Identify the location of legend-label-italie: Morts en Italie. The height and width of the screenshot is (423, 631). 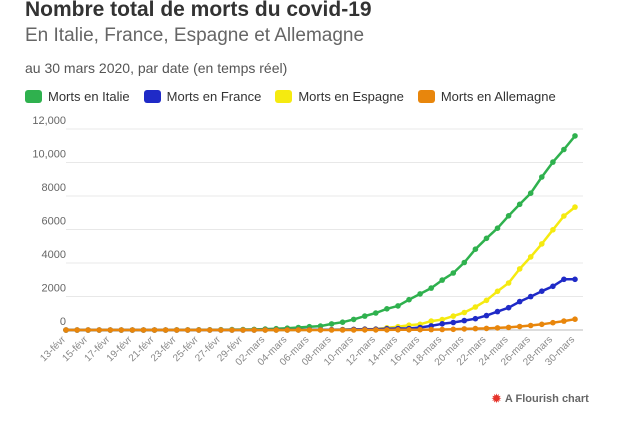
(89, 96).